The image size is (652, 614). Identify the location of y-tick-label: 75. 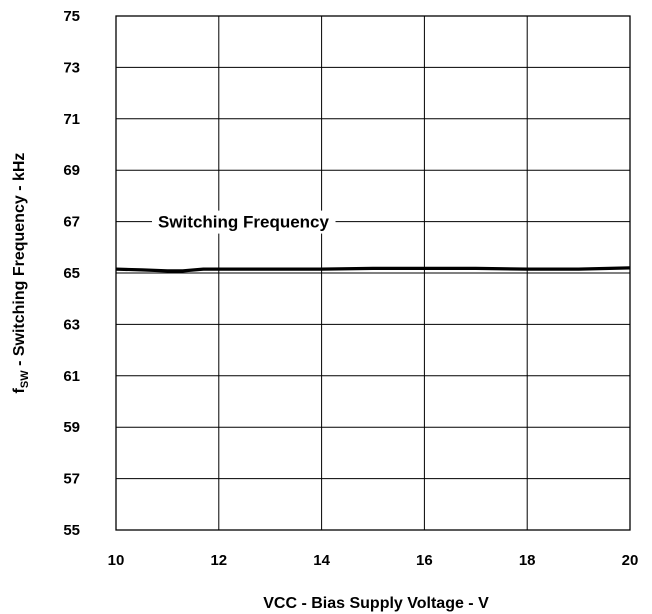
(71, 16).